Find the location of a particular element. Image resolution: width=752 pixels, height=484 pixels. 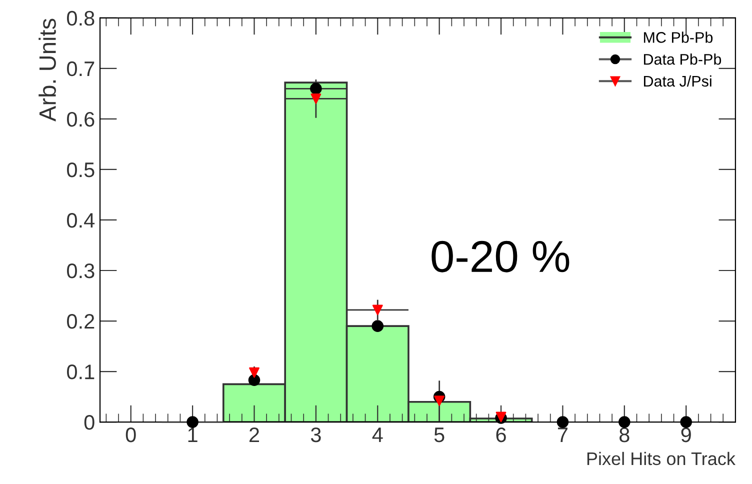

y-tick-label: 0.5 is located at coordinates (80, 170).